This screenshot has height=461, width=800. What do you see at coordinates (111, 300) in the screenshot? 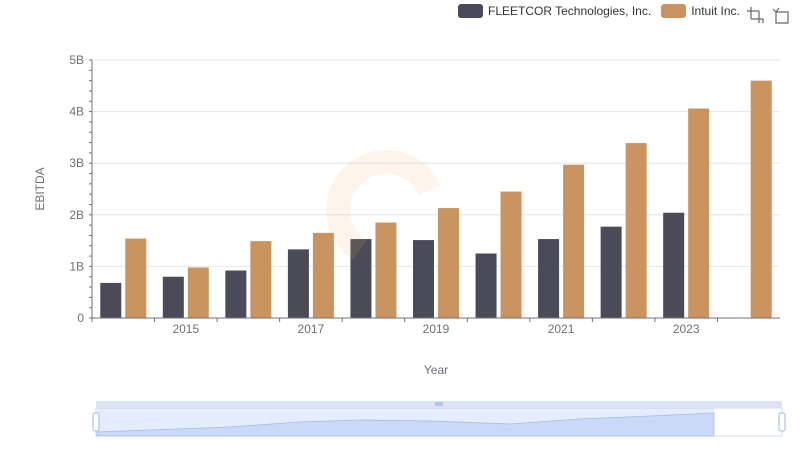
I see `bar-fleetcor-2014` at bounding box center [111, 300].